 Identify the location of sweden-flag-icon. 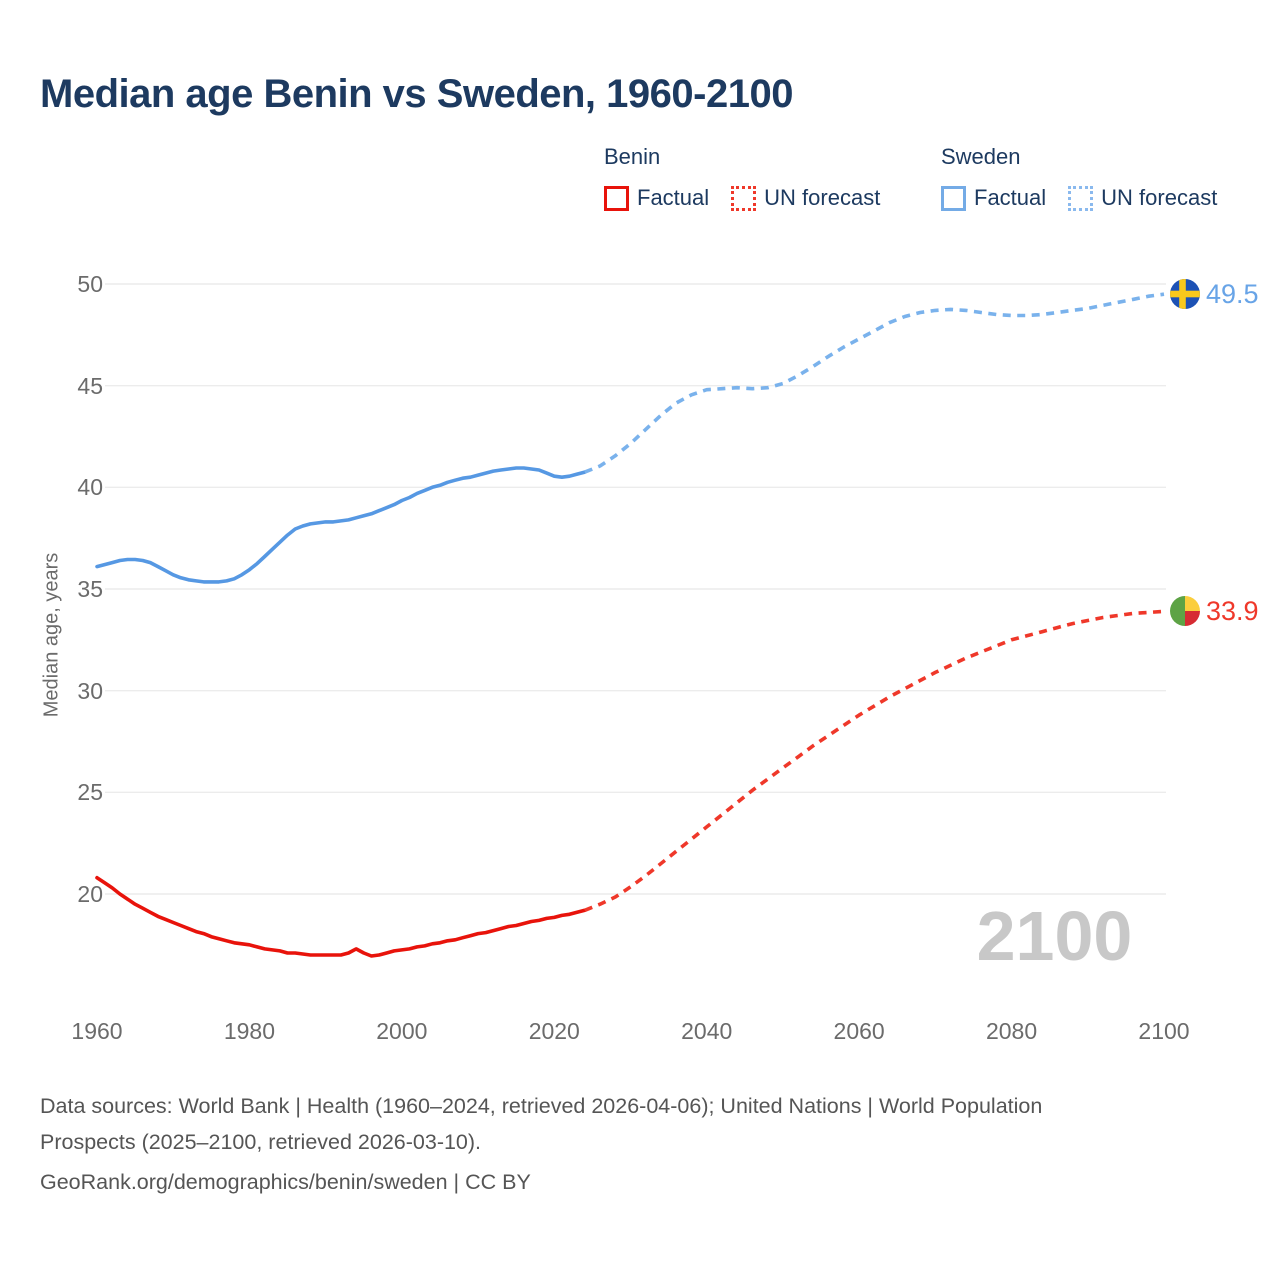
(1185, 294).